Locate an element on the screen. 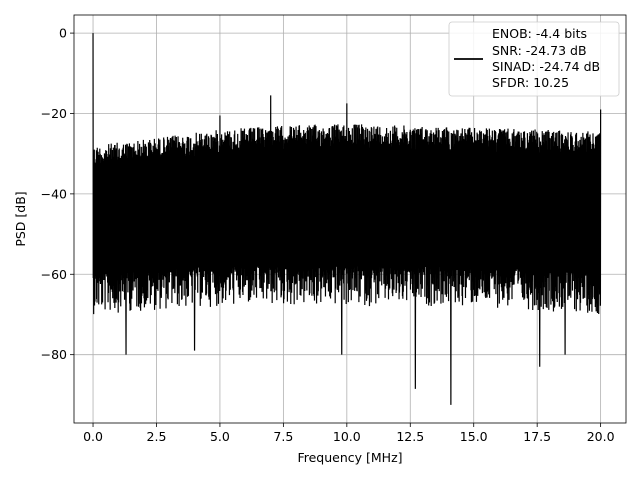  legend-line-enob: ENOB: -4.4 bits is located at coordinates (539, 33).